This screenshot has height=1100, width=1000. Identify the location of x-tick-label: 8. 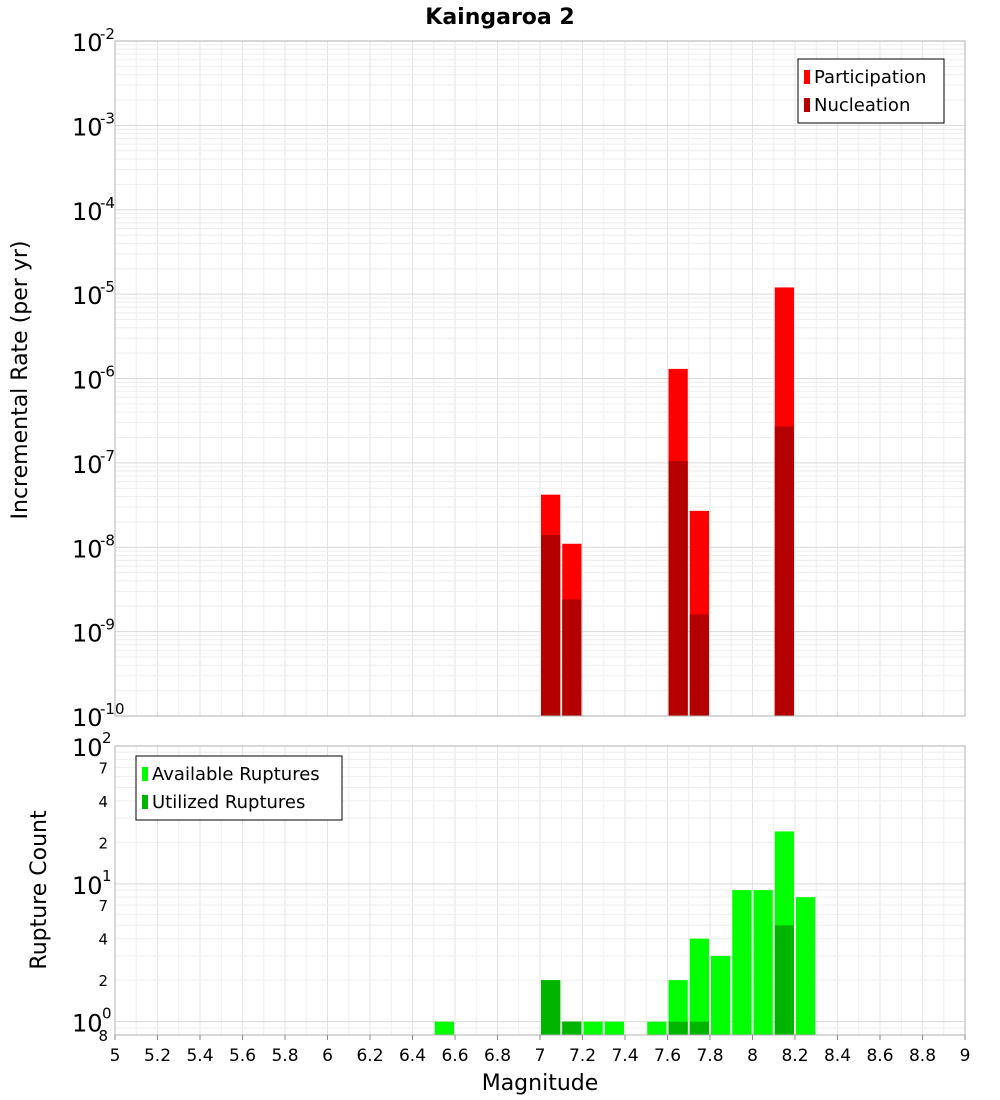
(752, 1056).